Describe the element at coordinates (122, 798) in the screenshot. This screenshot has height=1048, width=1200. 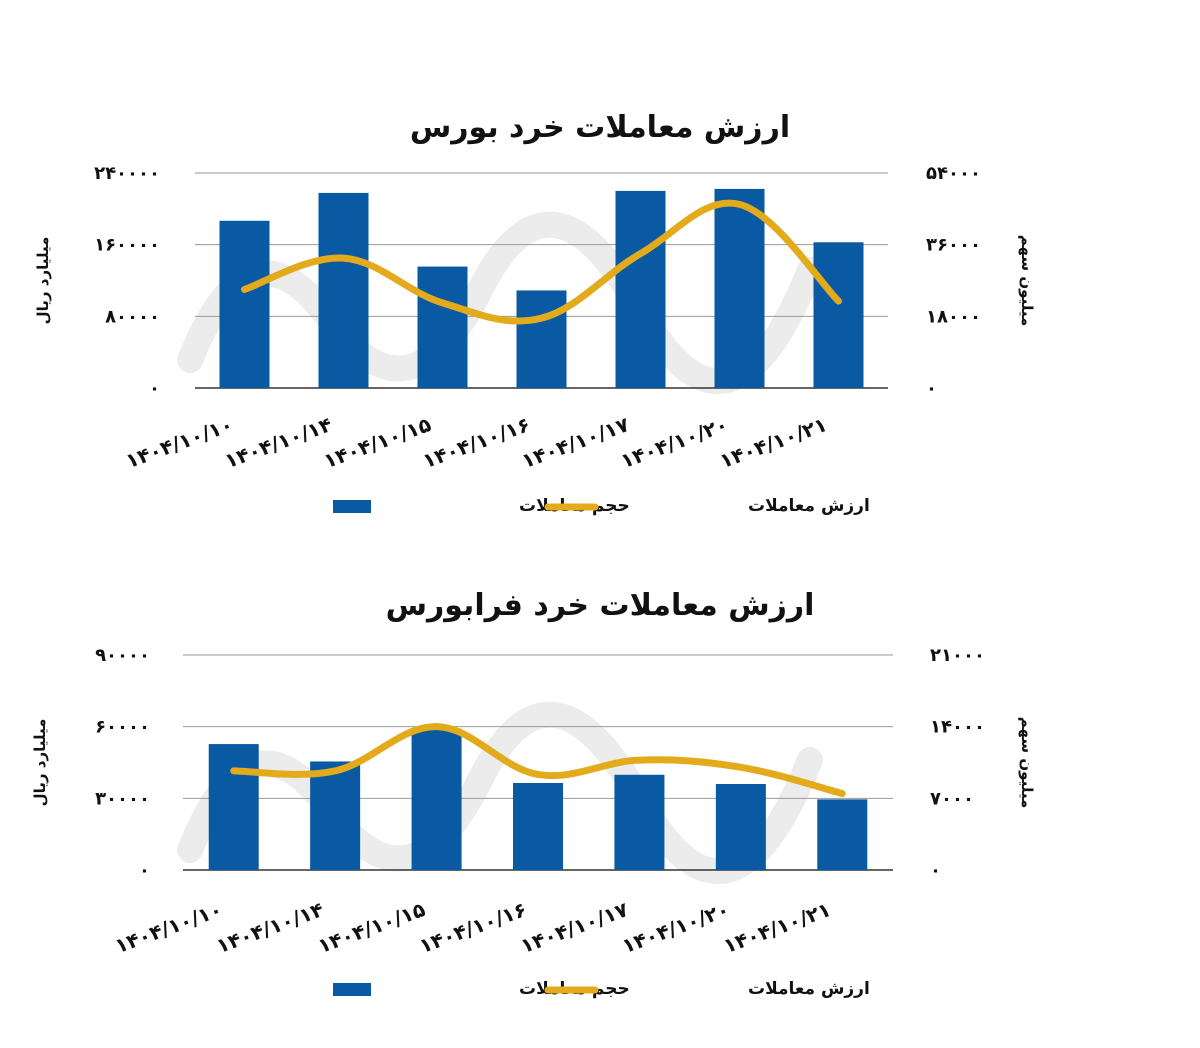
I see `left-axis-tick: ۳۰۰۰۰` at that location.